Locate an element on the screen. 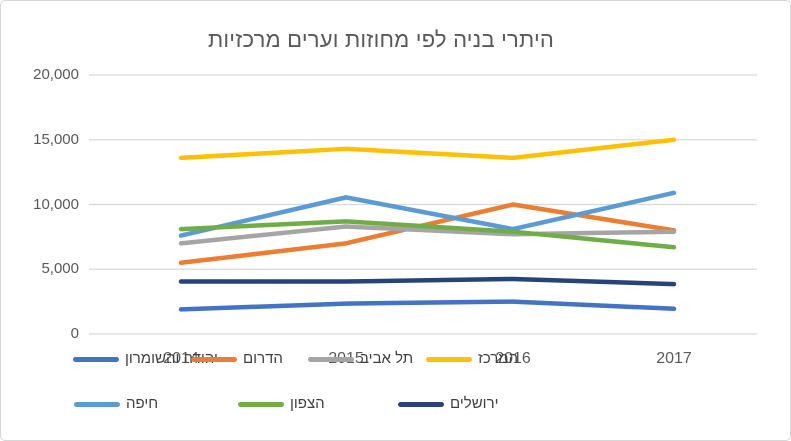 The image size is (791, 441). legend-item: יהודה והשומרון is located at coordinates (145, 359).